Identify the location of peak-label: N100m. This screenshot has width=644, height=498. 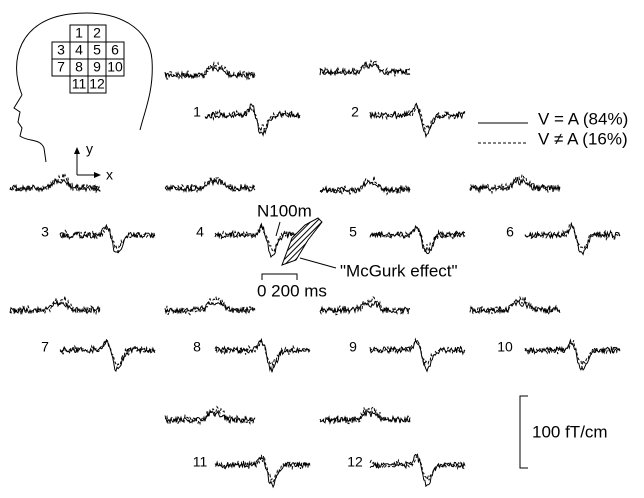
(284, 210).